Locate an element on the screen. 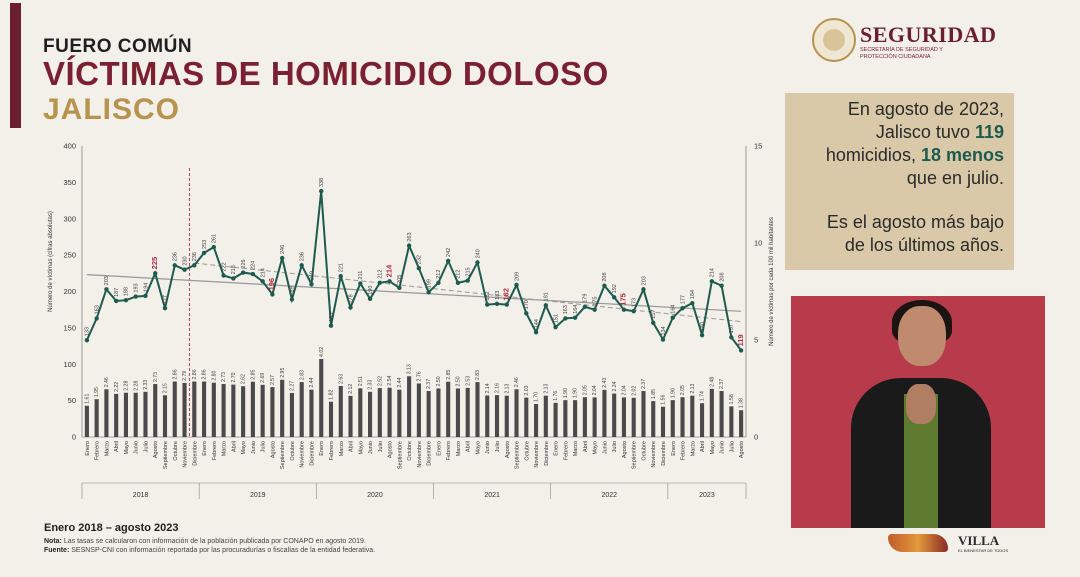 Image resolution: width=1080 pixels, height=577 pixels. rate-label: 2.57 is located at coordinates (273, 380).